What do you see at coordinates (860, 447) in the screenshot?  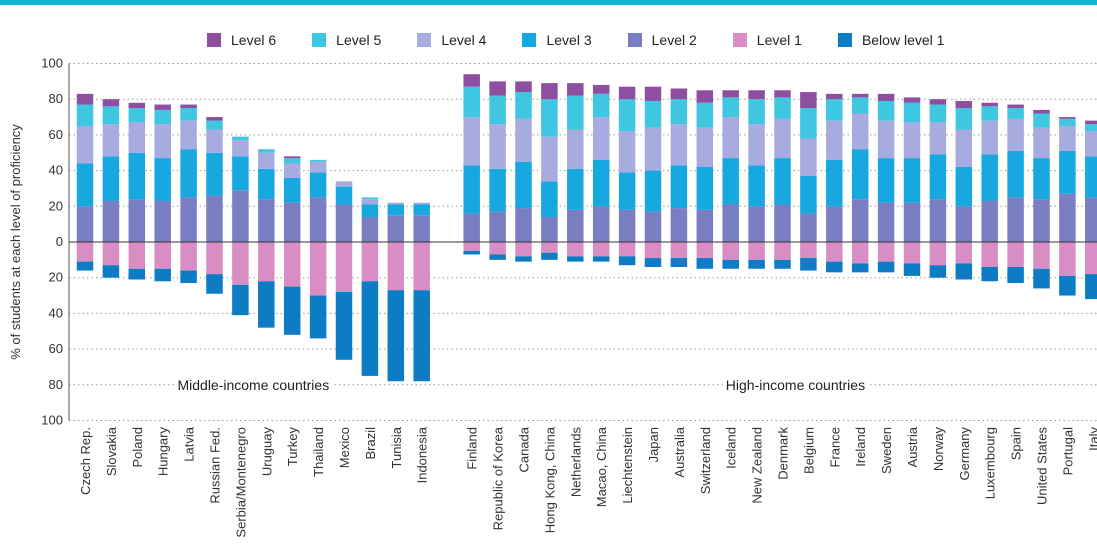 I see `x-tick-label: Ireland` at bounding box center [860, 447].